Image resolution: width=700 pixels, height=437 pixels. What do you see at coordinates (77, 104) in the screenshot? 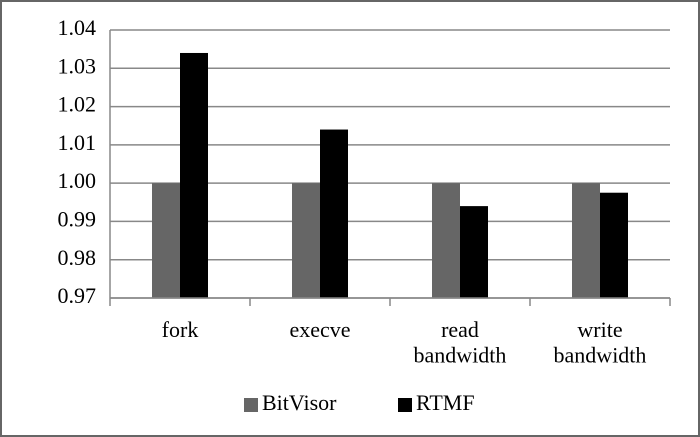
I see `y-tick-label: 1.02` at bounding box center [77, 104].